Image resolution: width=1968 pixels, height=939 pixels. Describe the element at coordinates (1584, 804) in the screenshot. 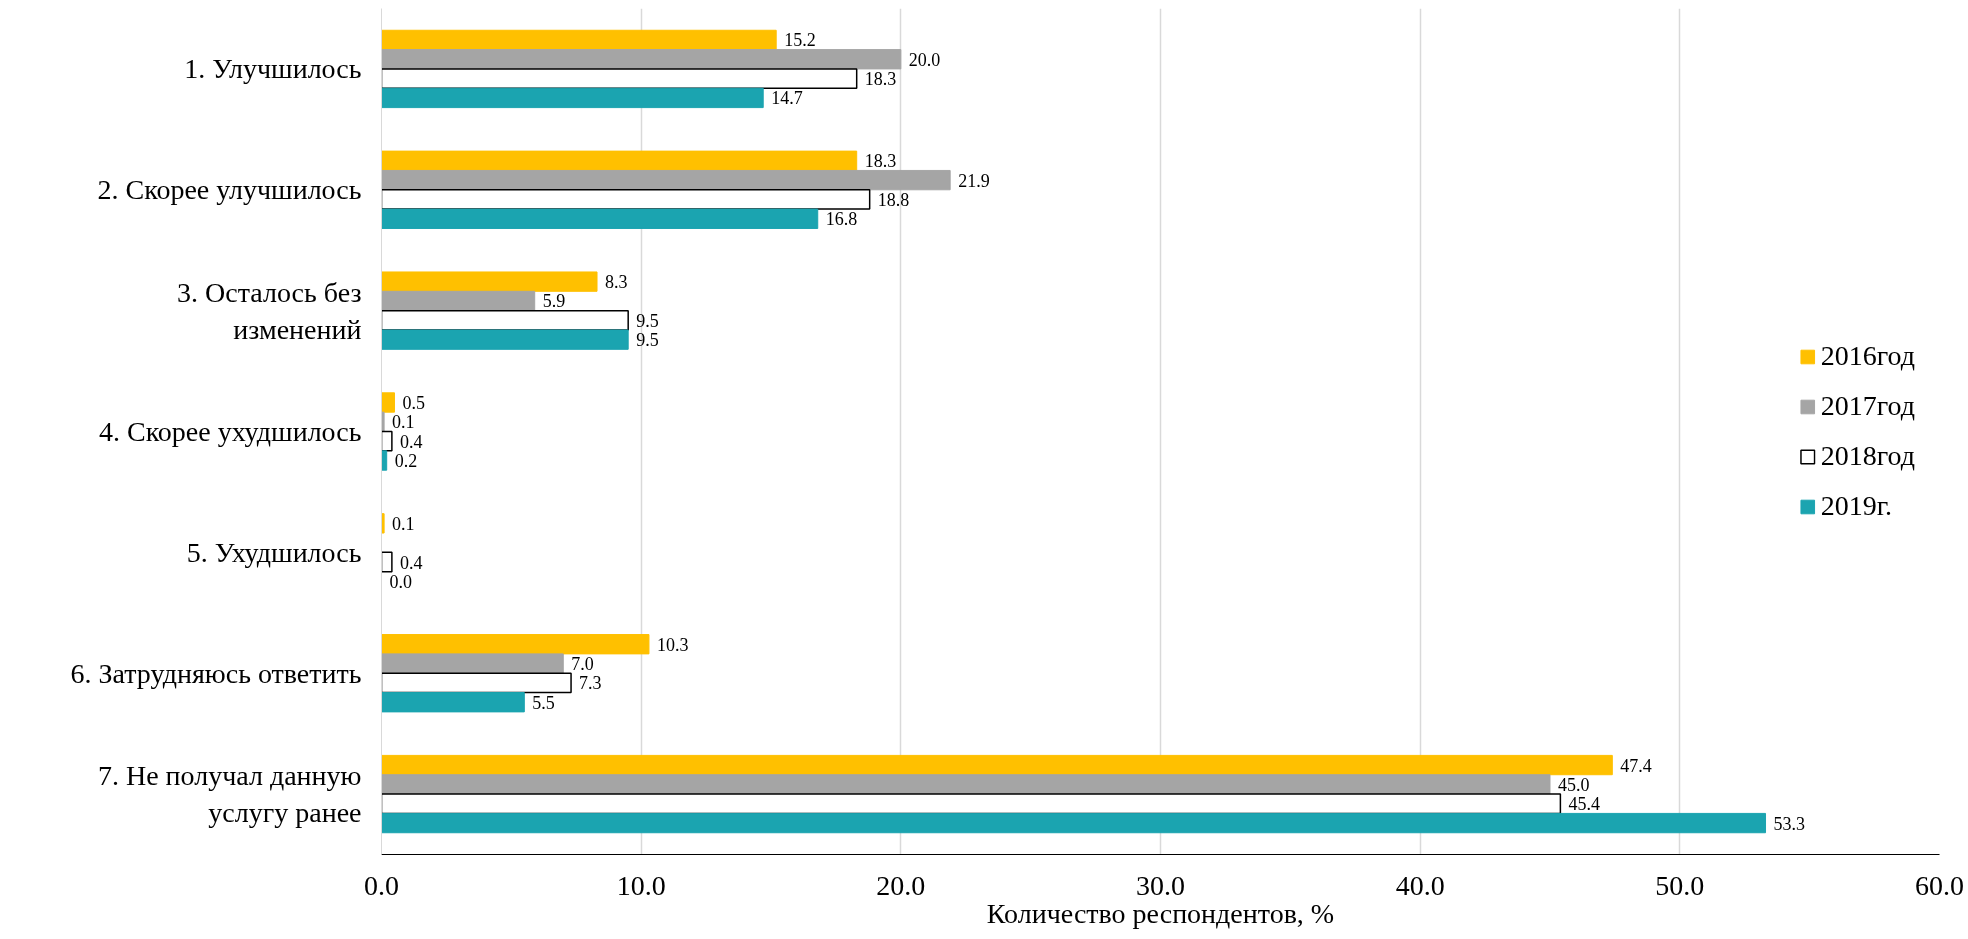

I see `data-label: 45.4` at that location.